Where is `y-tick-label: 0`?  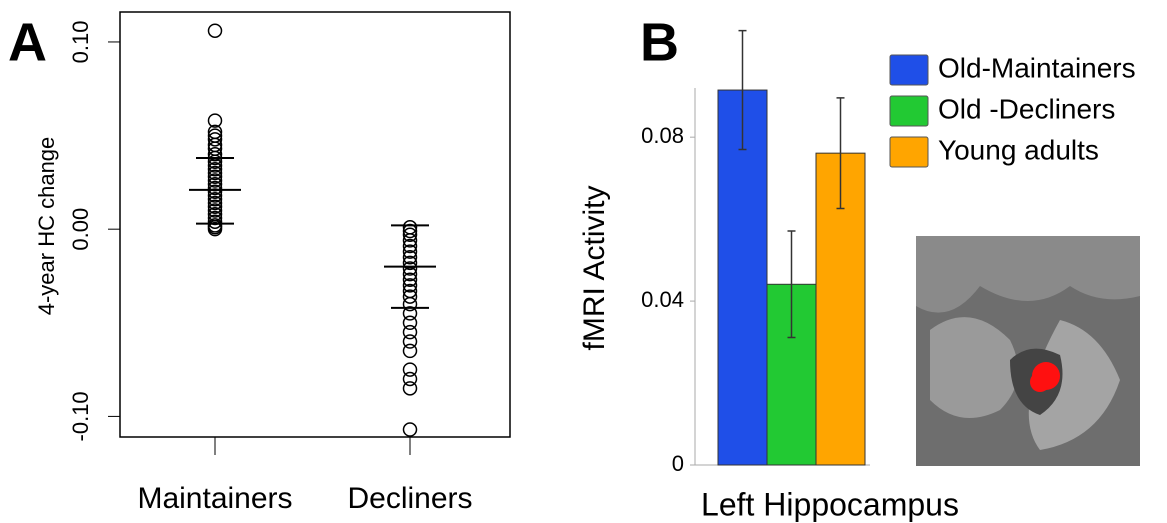
y-tick-label: 0 is located at coordinates (678, 463).